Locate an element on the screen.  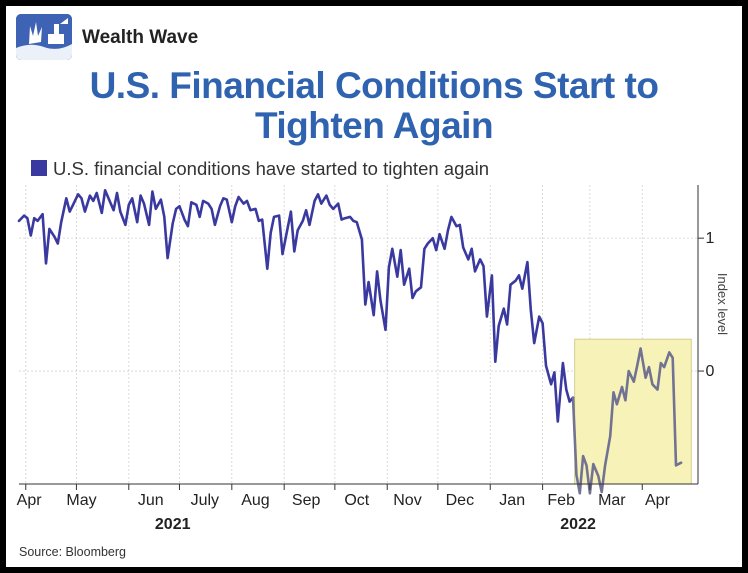
x-tick-label: Aug is located at coordinates (255, 500).